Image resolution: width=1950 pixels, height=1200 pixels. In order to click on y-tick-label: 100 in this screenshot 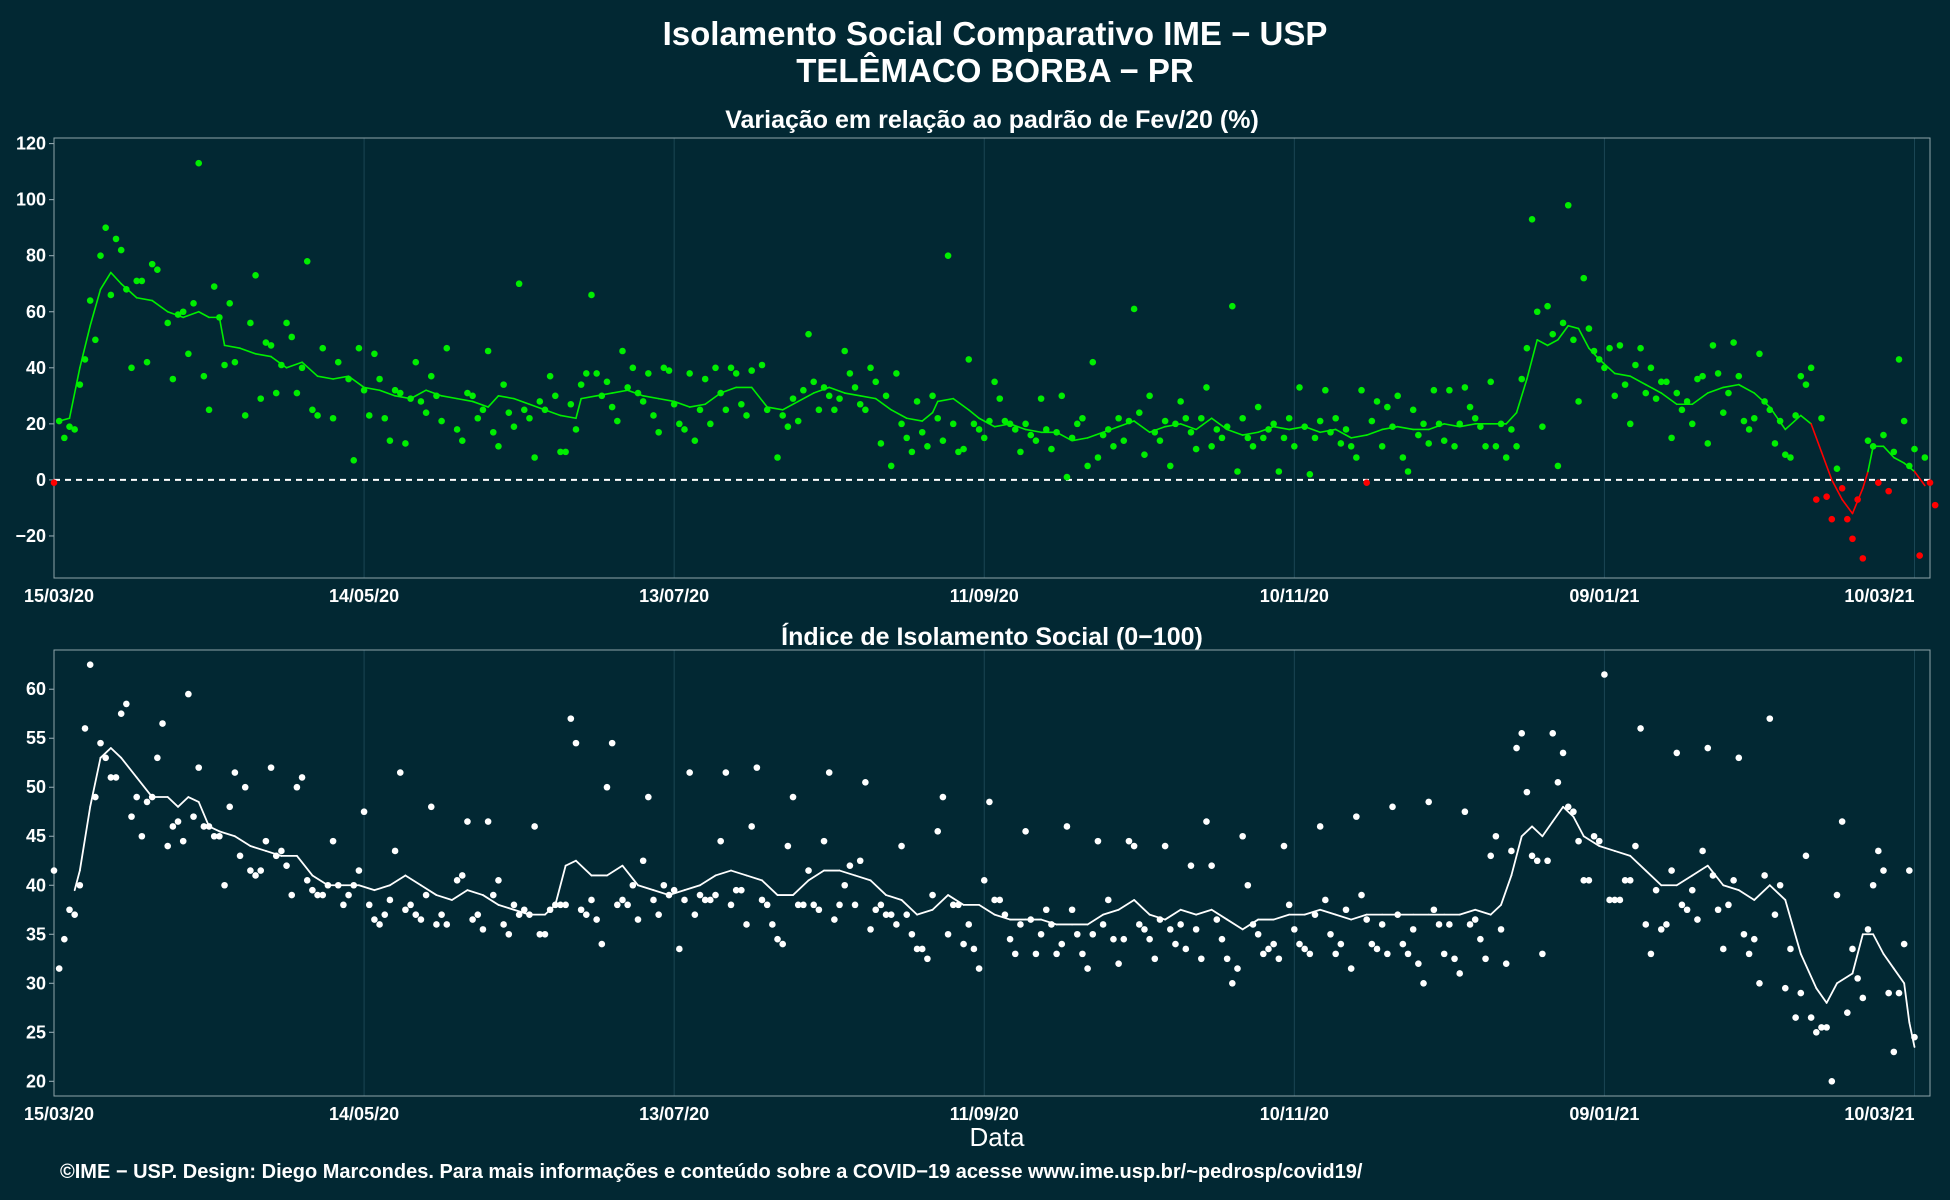, I will do `click(31, 200)`.